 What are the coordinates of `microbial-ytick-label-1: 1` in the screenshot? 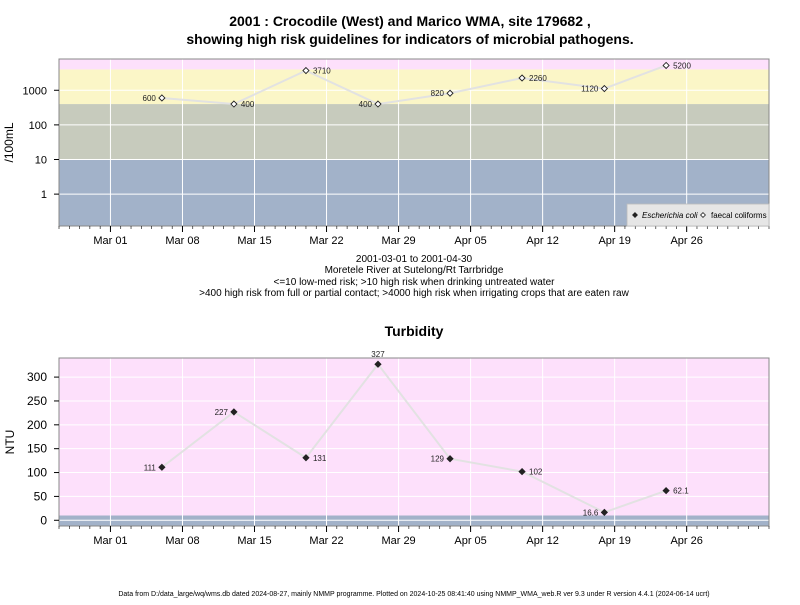 It's located at (44, 195).